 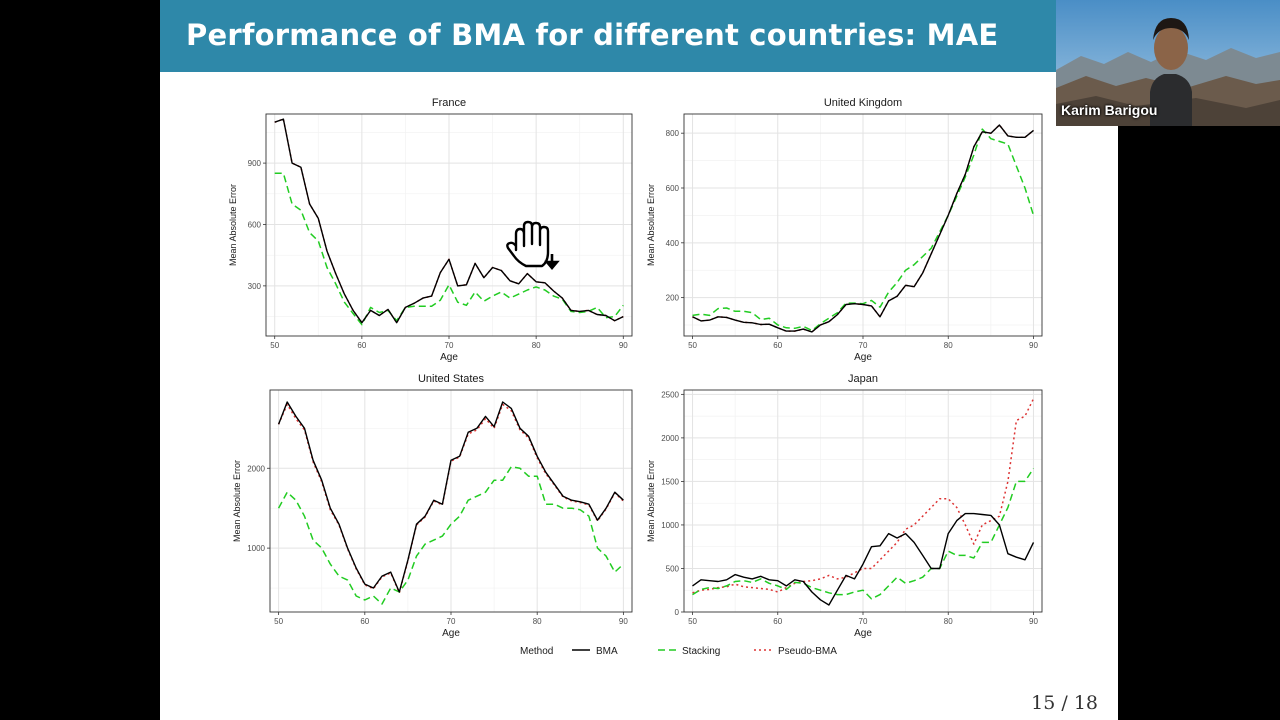 I want to click on participant-name: Karim Barigou, so click(x=1109, y=110).